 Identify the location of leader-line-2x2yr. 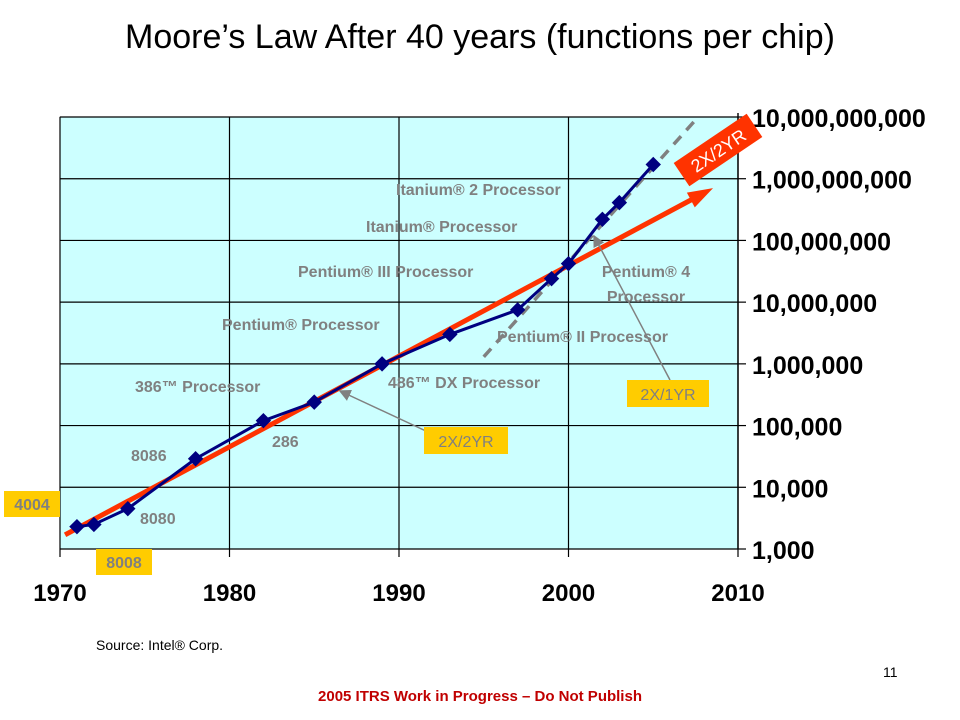
(383, 411).